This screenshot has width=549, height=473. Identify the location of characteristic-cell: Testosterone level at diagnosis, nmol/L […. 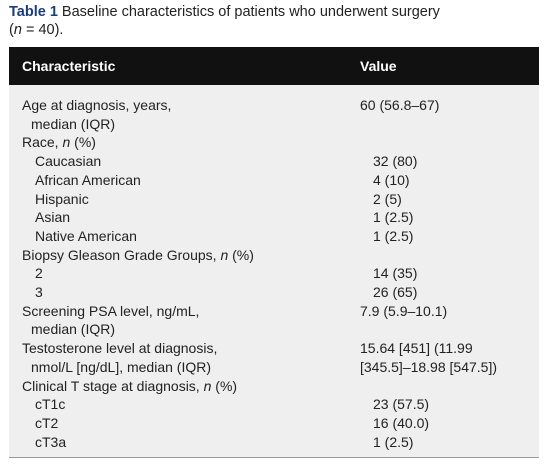
(184, 357).